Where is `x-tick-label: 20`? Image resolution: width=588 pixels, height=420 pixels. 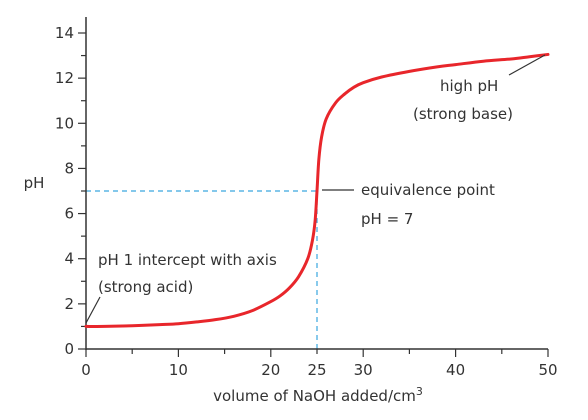 x-tick-label: 20 is located at coordinates (270, 370).